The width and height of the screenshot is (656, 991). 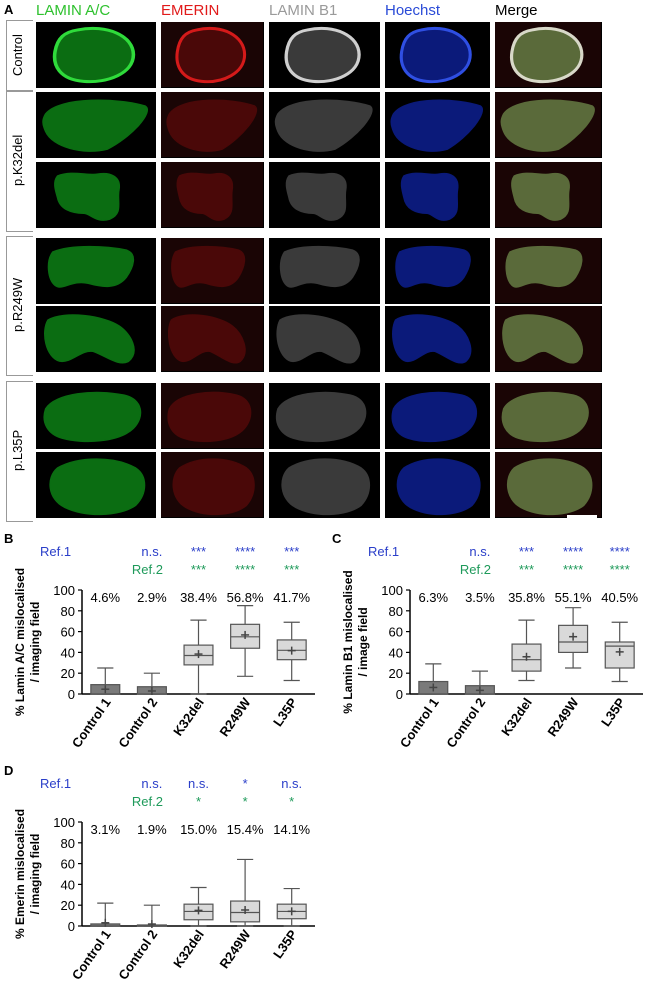 I want to click on row-group-label: p.R249W, so click(x=17, y=305).